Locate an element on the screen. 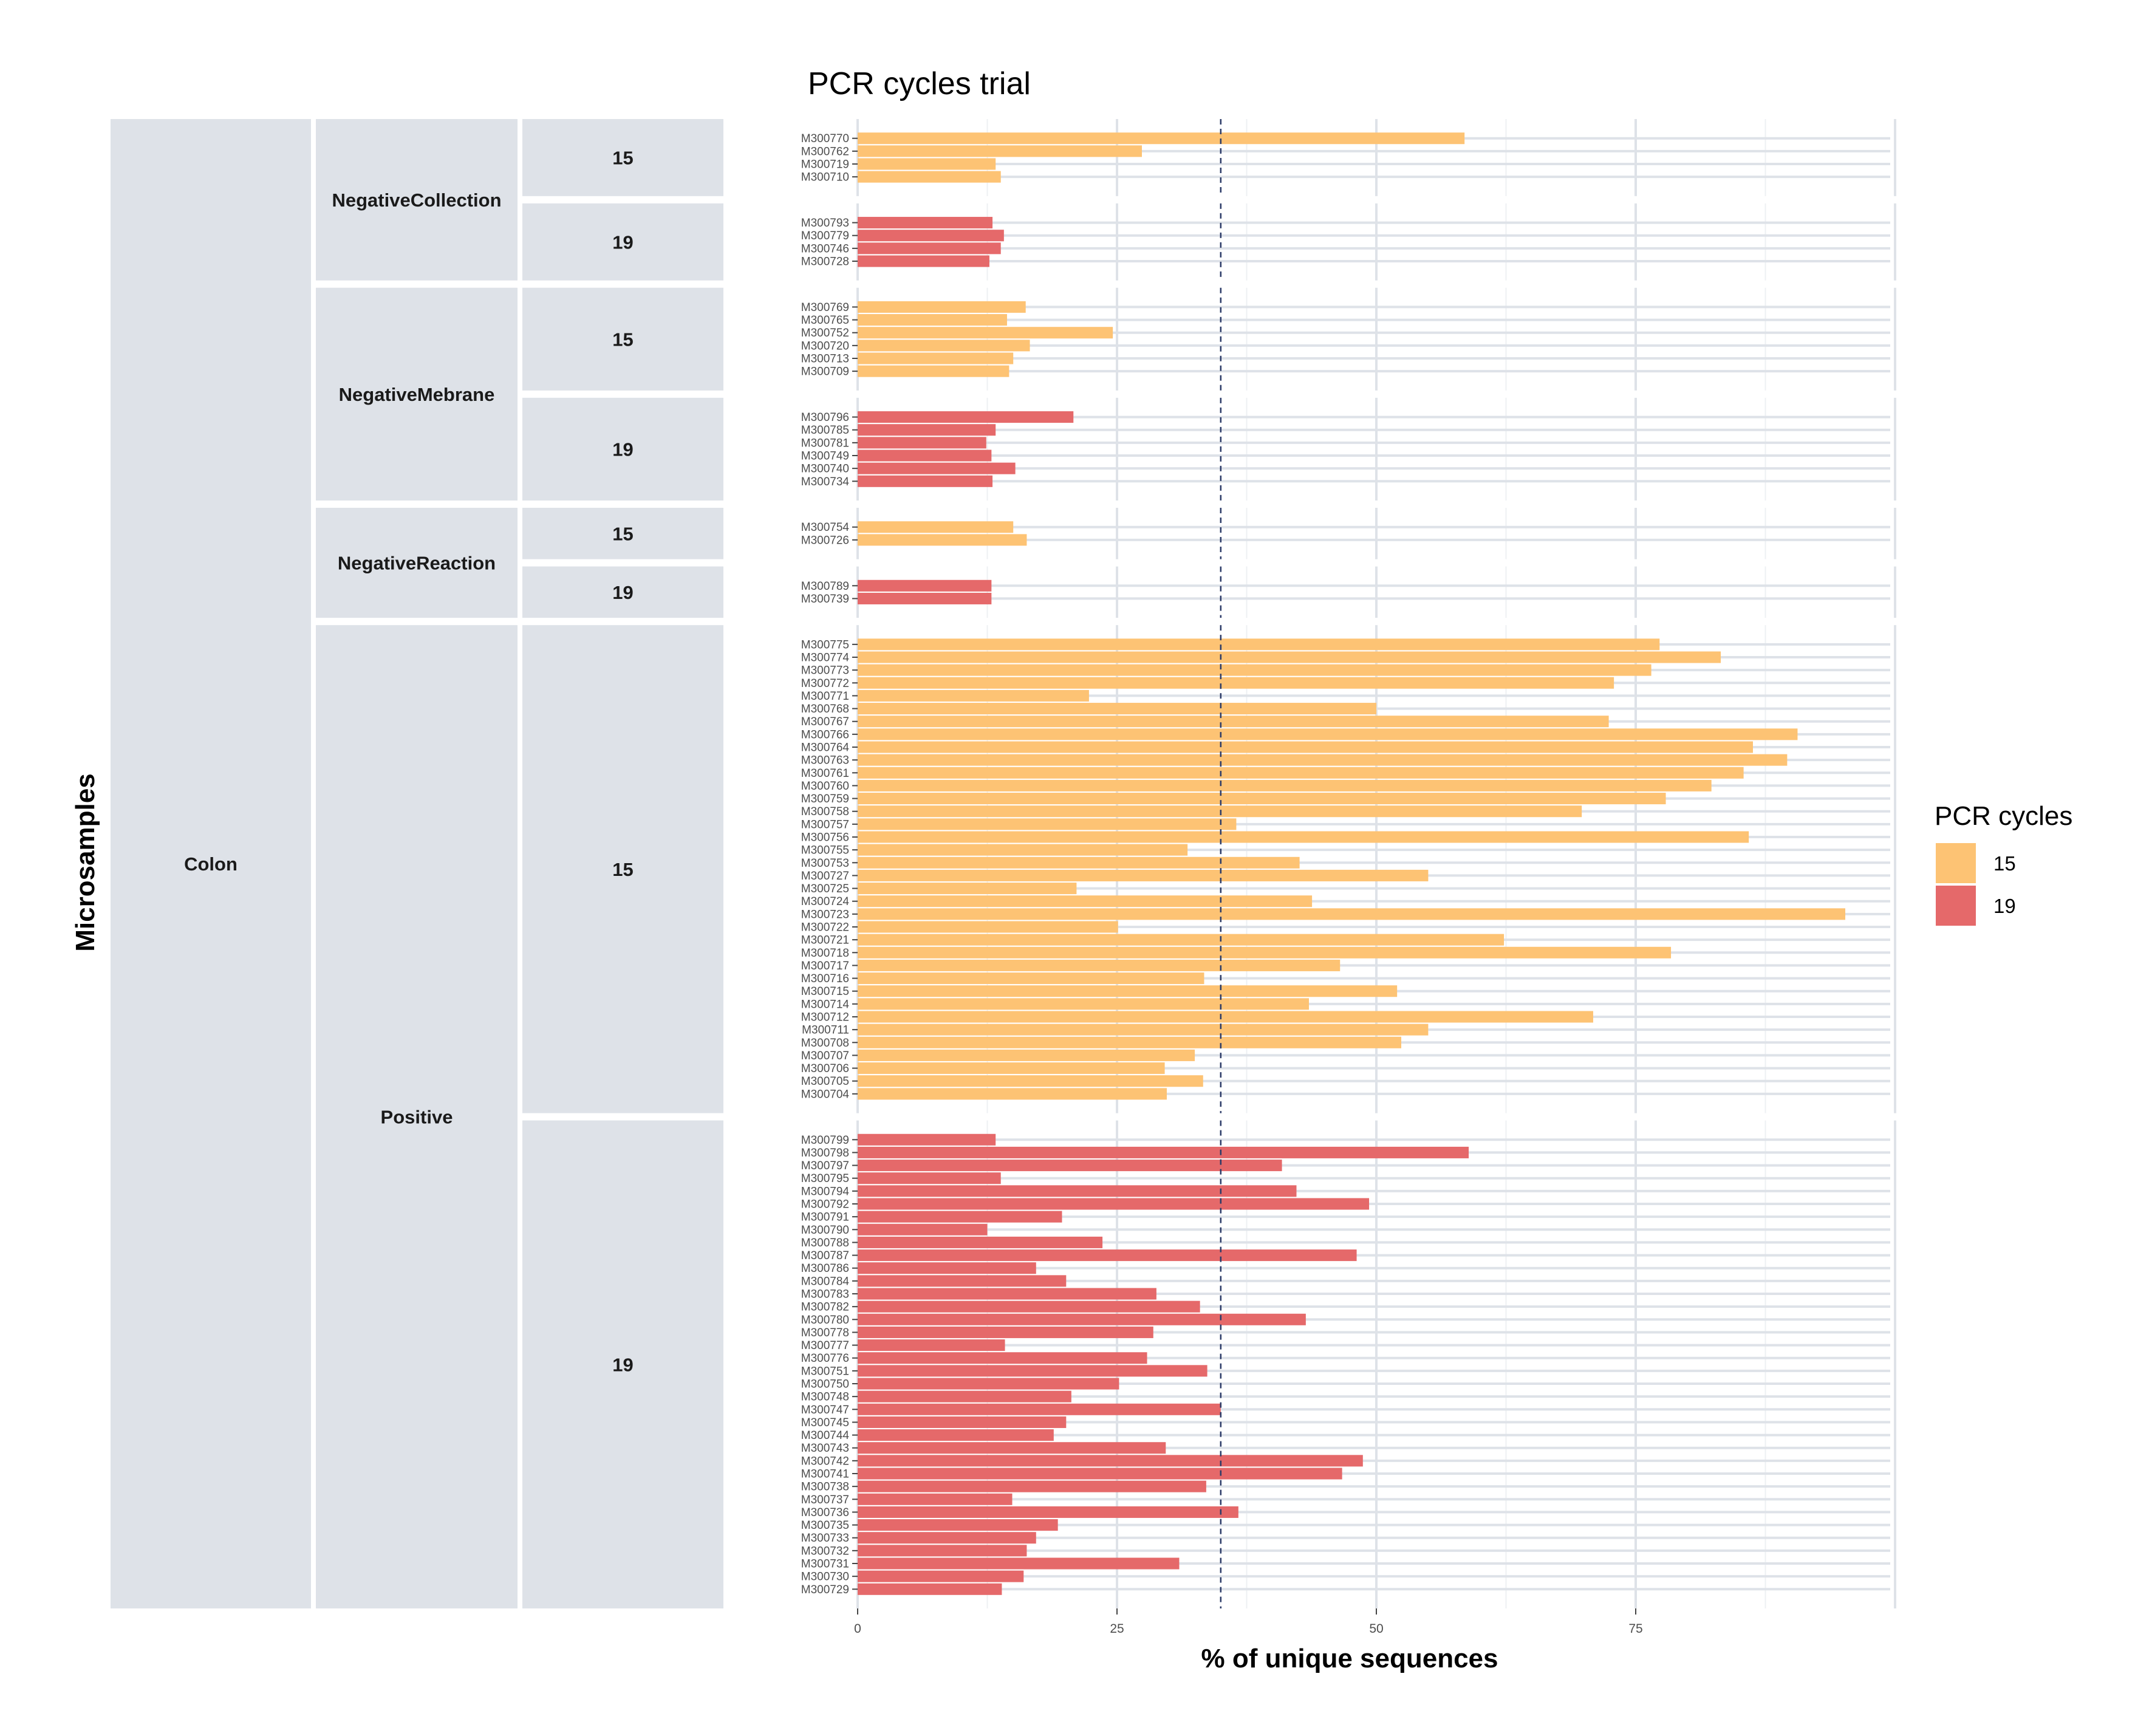 This screenshot has height=1736, width=2152. y-tick-label: M300774 is located at coordinates (826, 658).